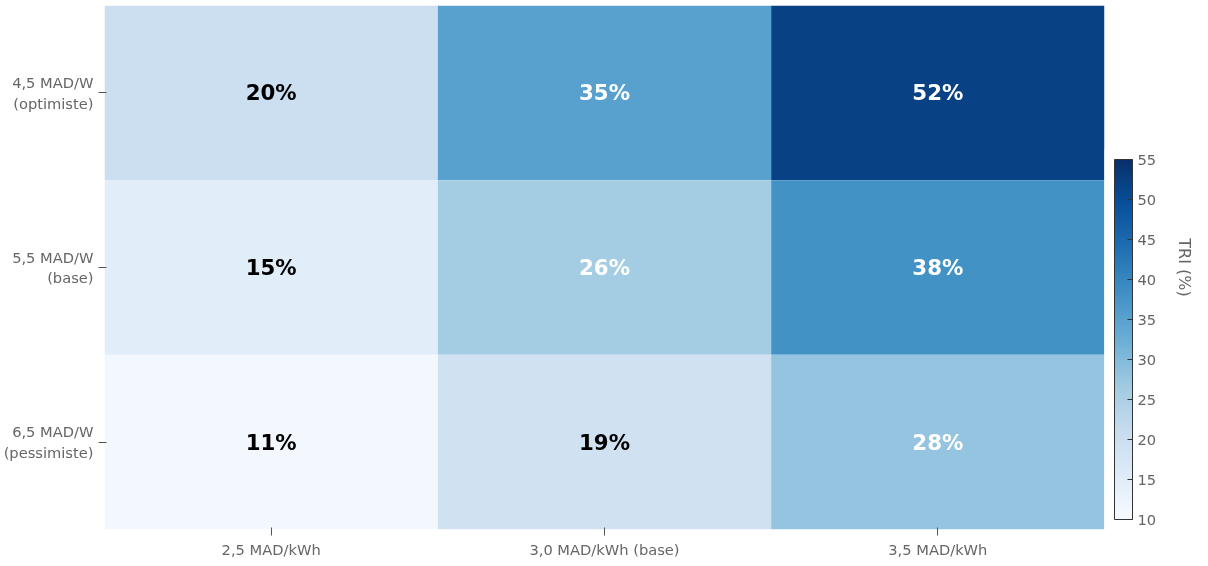 This screenshot has width=1208, height=566. Describe the element at coordinates (49, 442) in the screenshot. I see `y-tick-label: 6,5 MAD/W (pessimiste)` at that location.